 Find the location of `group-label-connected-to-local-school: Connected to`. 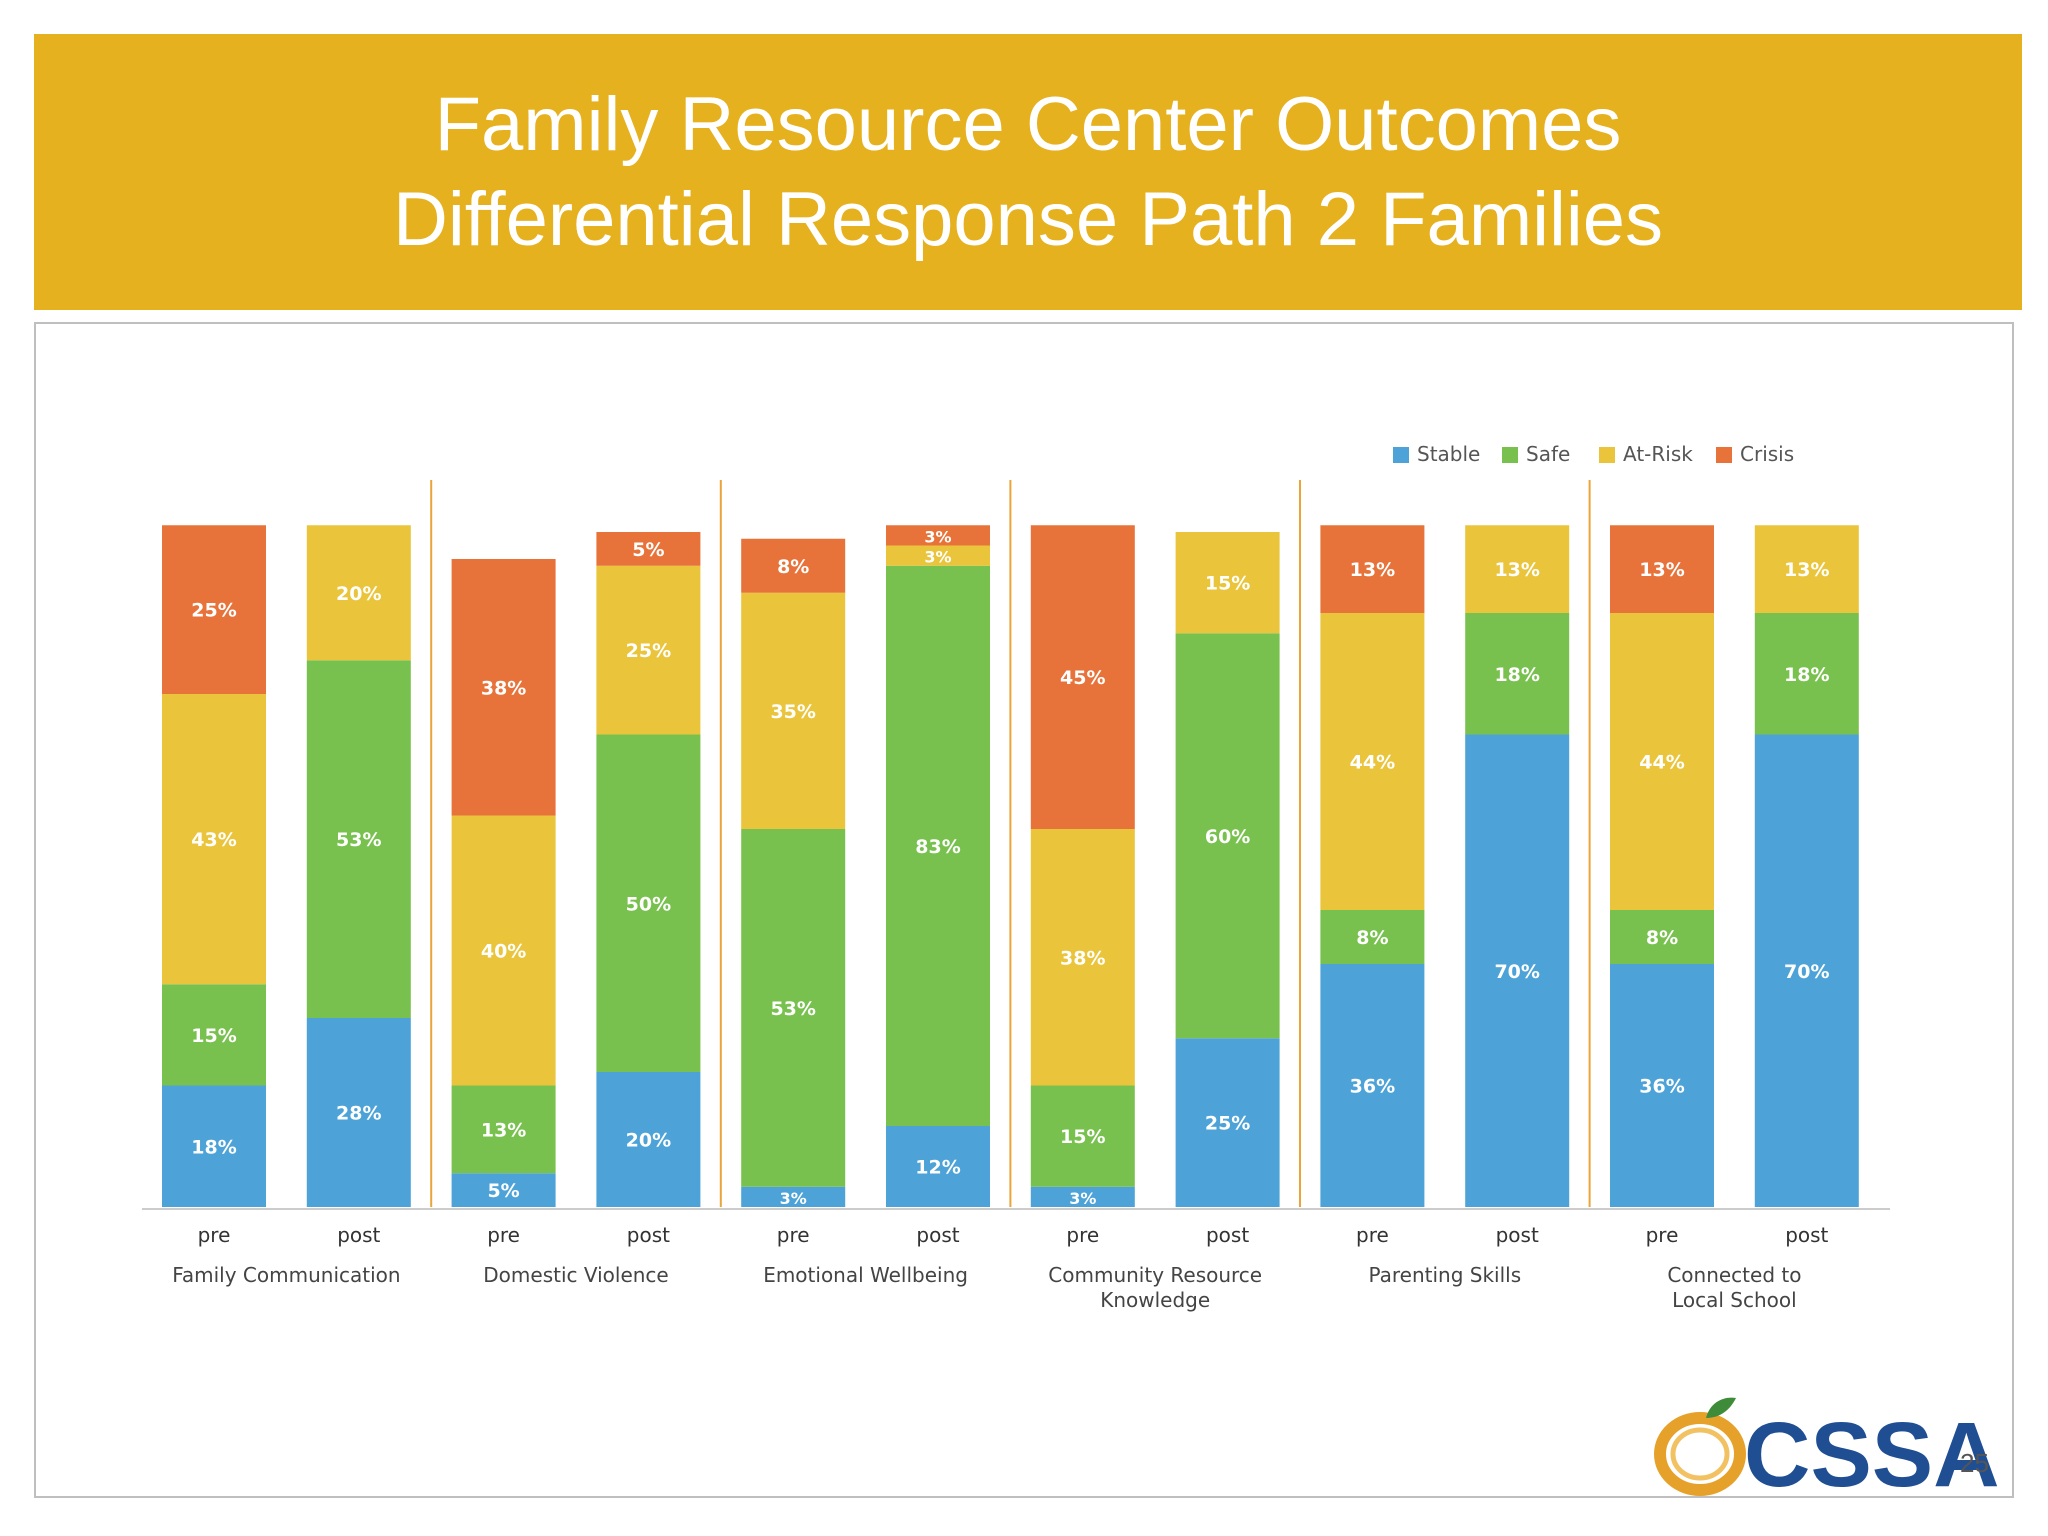

group-label-connected-to-local-school: Connected to is located at coordinates (1734, 1275).